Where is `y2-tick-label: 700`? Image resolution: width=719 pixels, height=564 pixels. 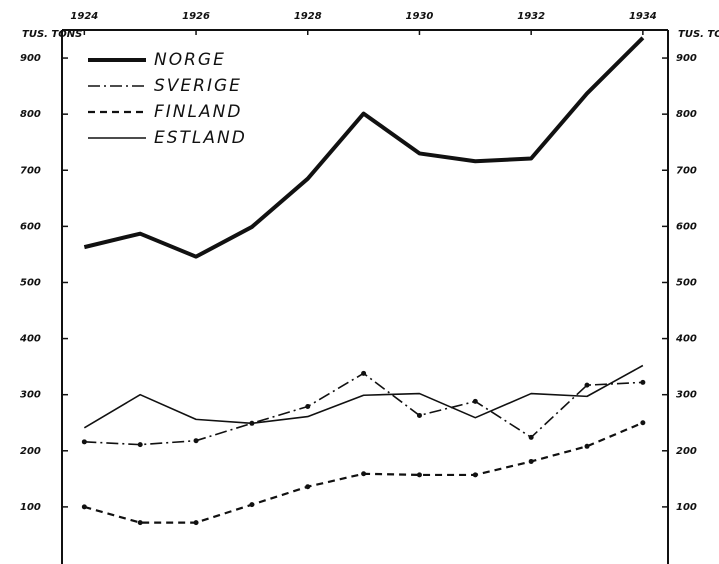 y2-tick-label: 700 is located at coordinates (686, 170).